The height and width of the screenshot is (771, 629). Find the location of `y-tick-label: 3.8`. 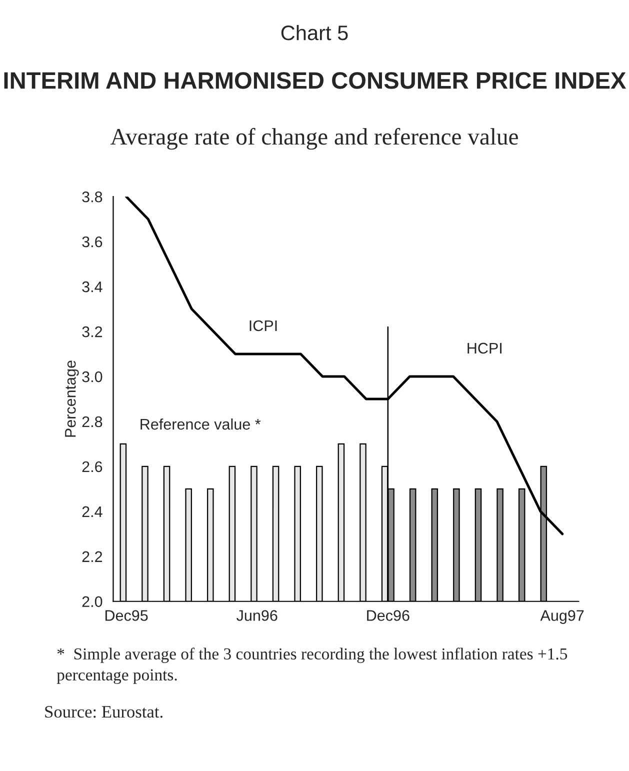

y-tick-label: 3.8 is located at coordinates (92, 196).